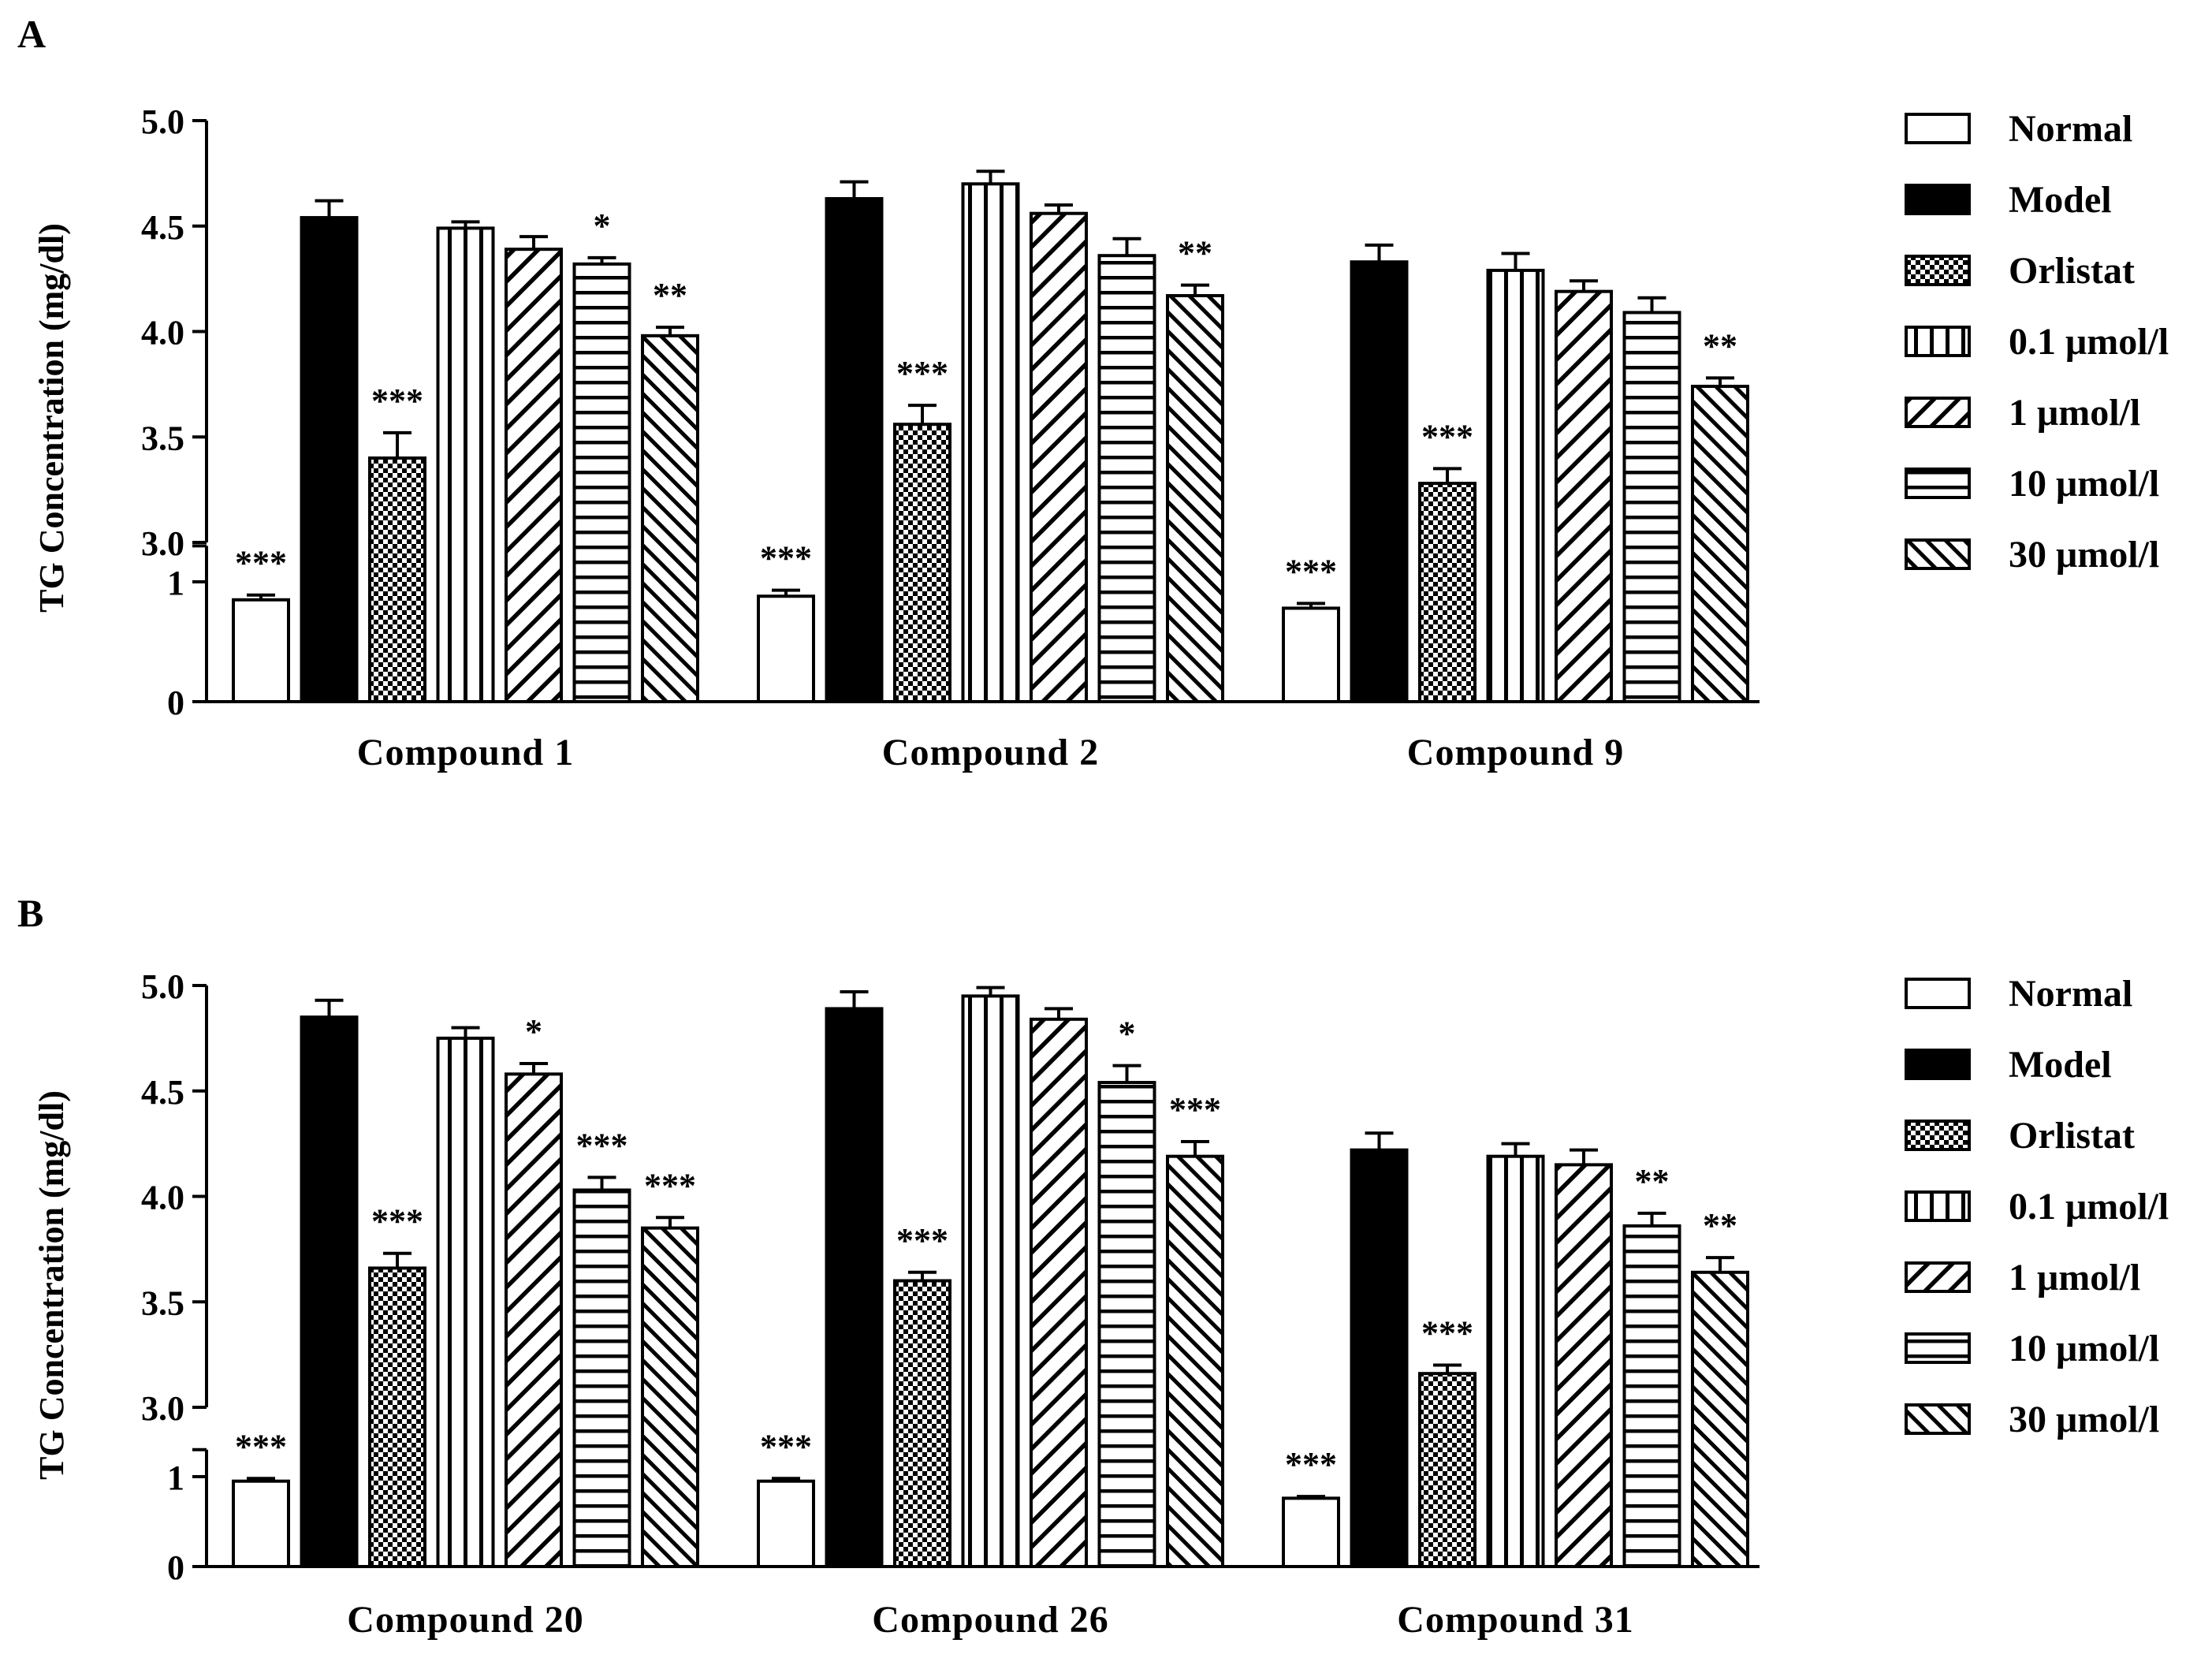  What do you see at coordinates (162, 1198) in the screenshot?
I see `y-tick-label: 4.0` at bounding box center [162, 1198].